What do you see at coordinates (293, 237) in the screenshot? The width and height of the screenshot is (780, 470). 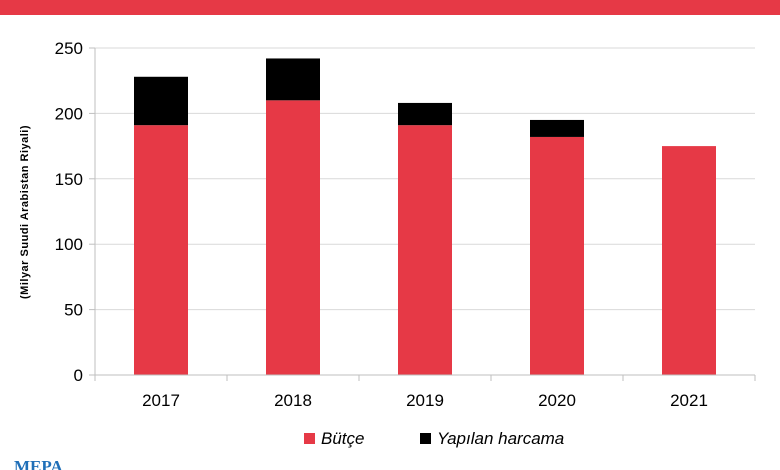 I see `bar-butce-2018` at bounding box center [293, 237].